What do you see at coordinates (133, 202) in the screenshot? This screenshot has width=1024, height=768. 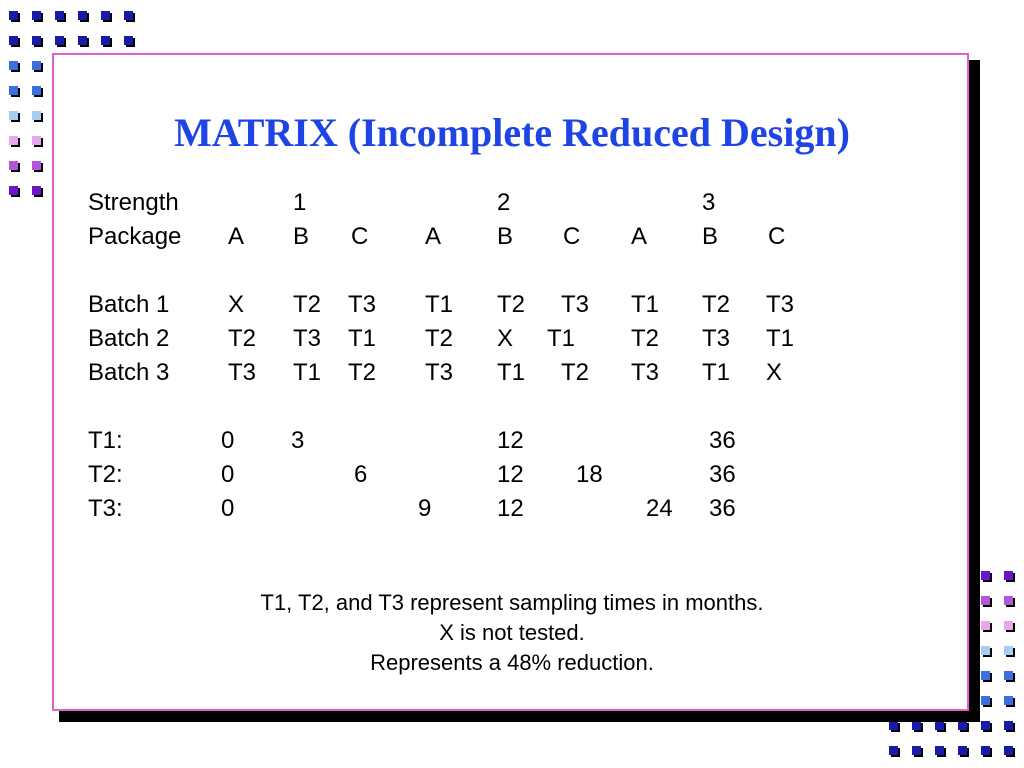 I see `strength-label: Strength` at bounding box center [133, 202].